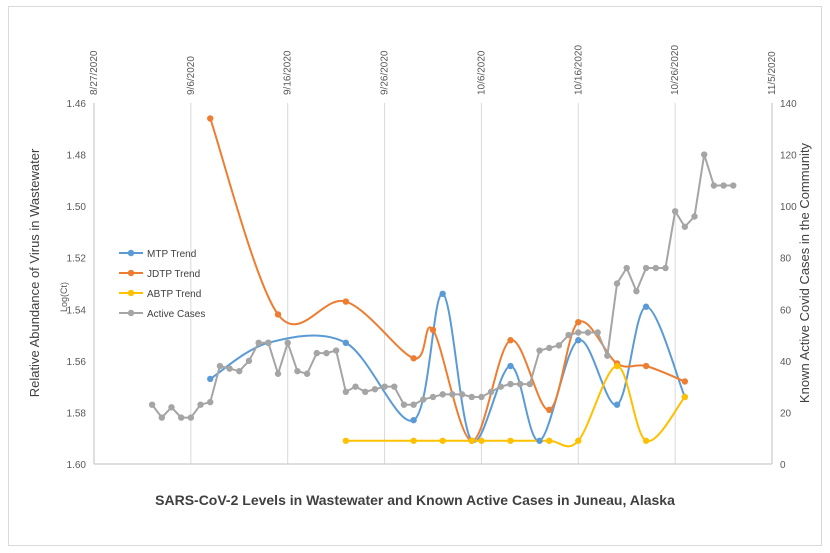 The height and width of the screenshot is (553, 830). What do you see at coordinates (77, 413) in the screenshot?
I see `y-left-tick-label: 1.58` at bounding box center [77, 413].